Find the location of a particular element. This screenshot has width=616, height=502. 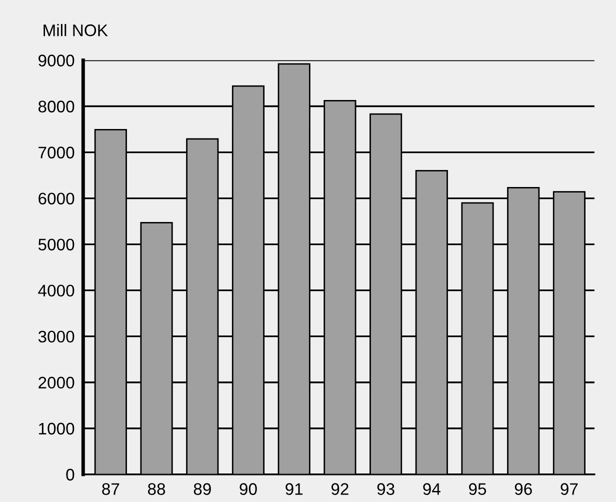

x-tick-label: 92 is located at coordinates (339, 489).